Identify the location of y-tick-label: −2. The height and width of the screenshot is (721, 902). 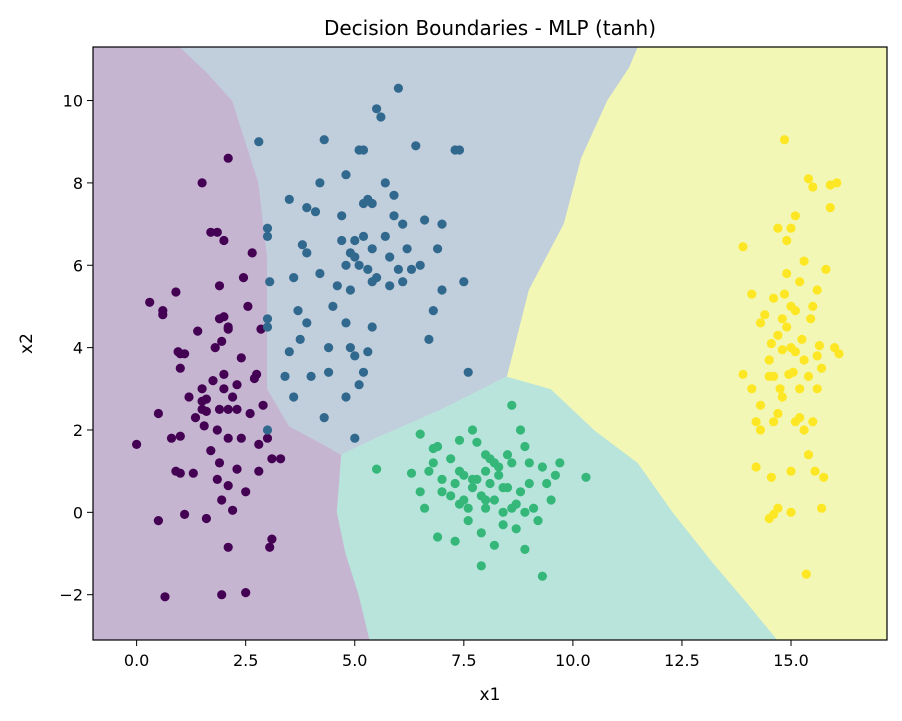
(71, 595).